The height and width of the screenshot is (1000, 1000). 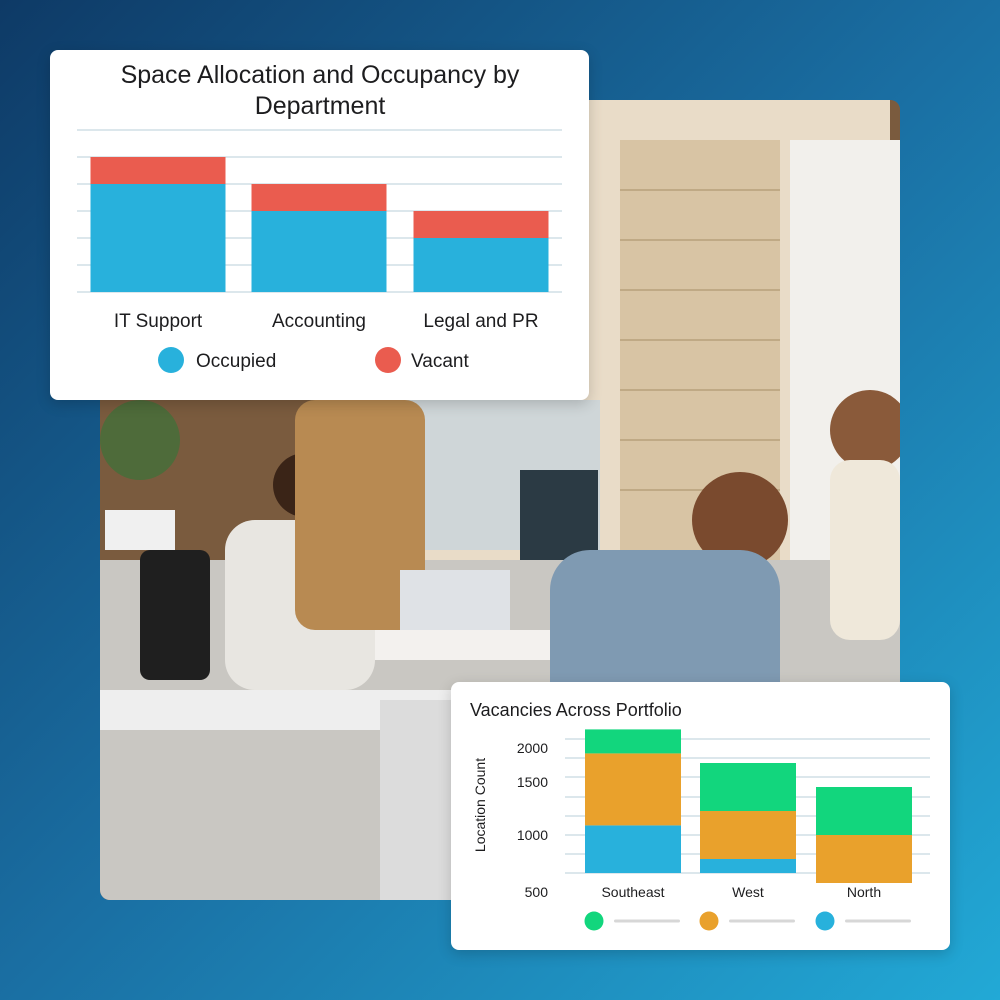 What do you see at coordinates (748, 892) in the screenshot?
I see `x-tick-label: West` at bounding box center [748, 892].